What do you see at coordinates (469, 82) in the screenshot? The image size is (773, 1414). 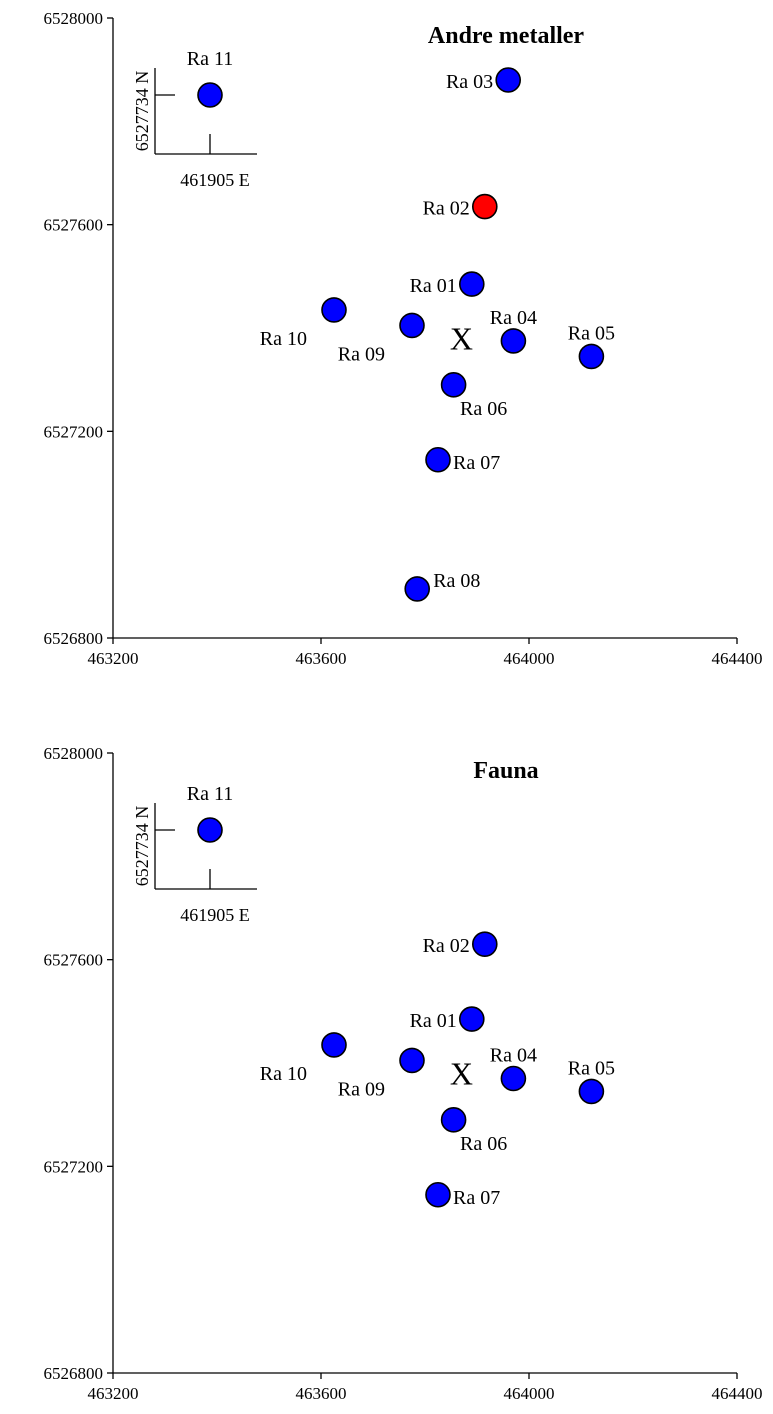 I see `point-label: Ra 03` at bounding box center [469, 82].